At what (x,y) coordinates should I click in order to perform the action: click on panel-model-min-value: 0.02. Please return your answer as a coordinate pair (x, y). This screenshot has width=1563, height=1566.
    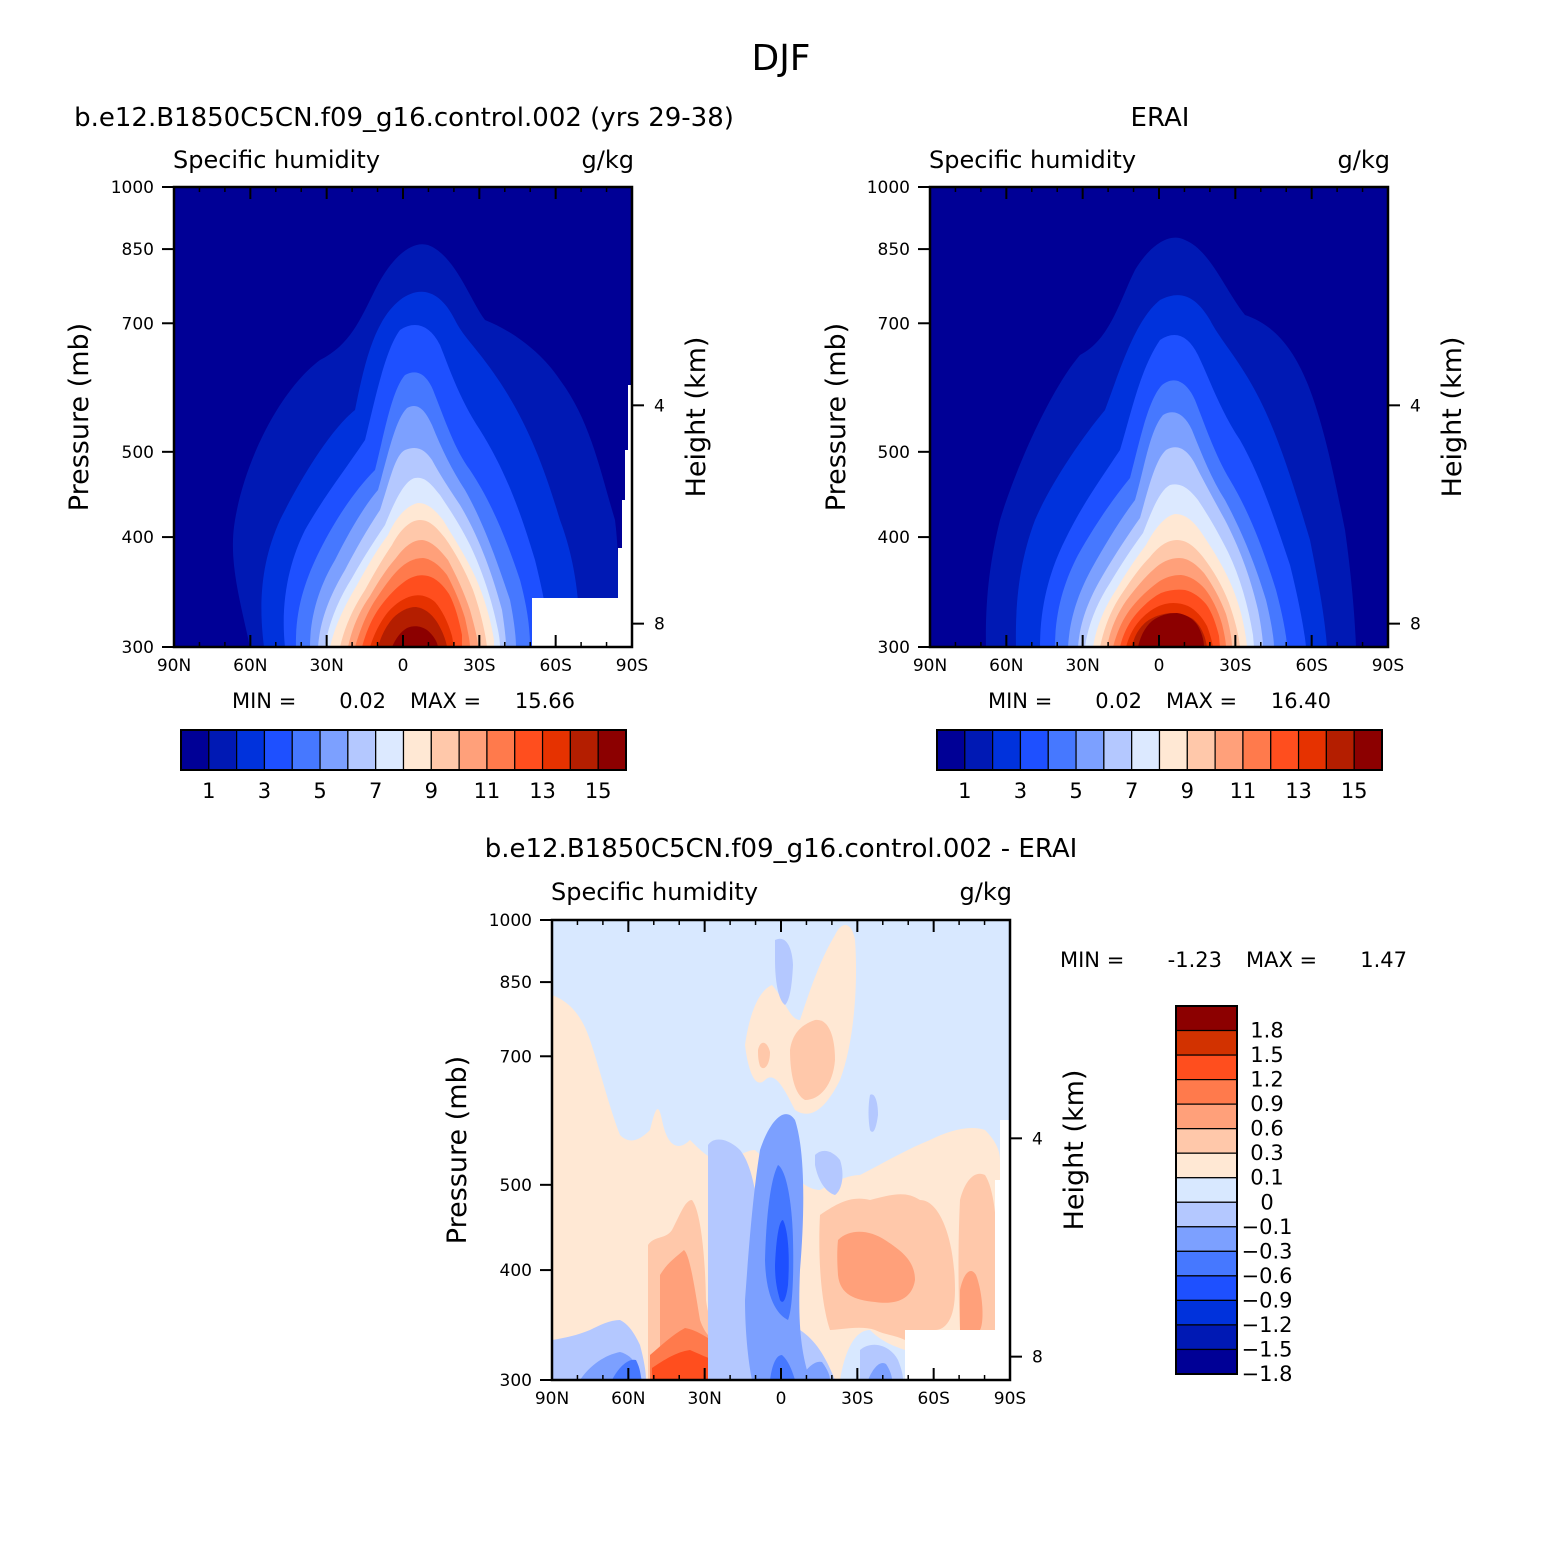
    Looking at the image, I should click on (362, 701).